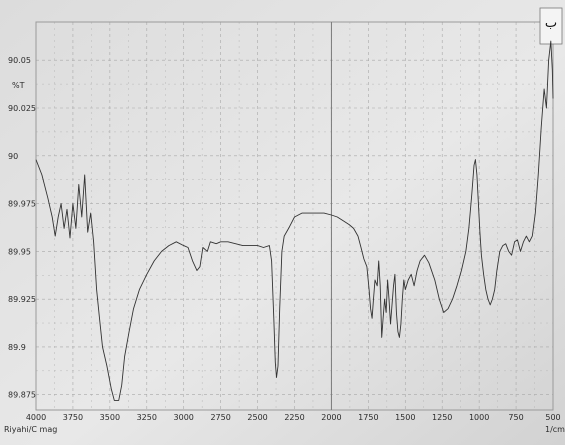 The height and width of the screenshot is (445, 565). Describe the element at coordinates (22, 108) in the screenshot. I see `y-tick-label: 90.025` at that location.